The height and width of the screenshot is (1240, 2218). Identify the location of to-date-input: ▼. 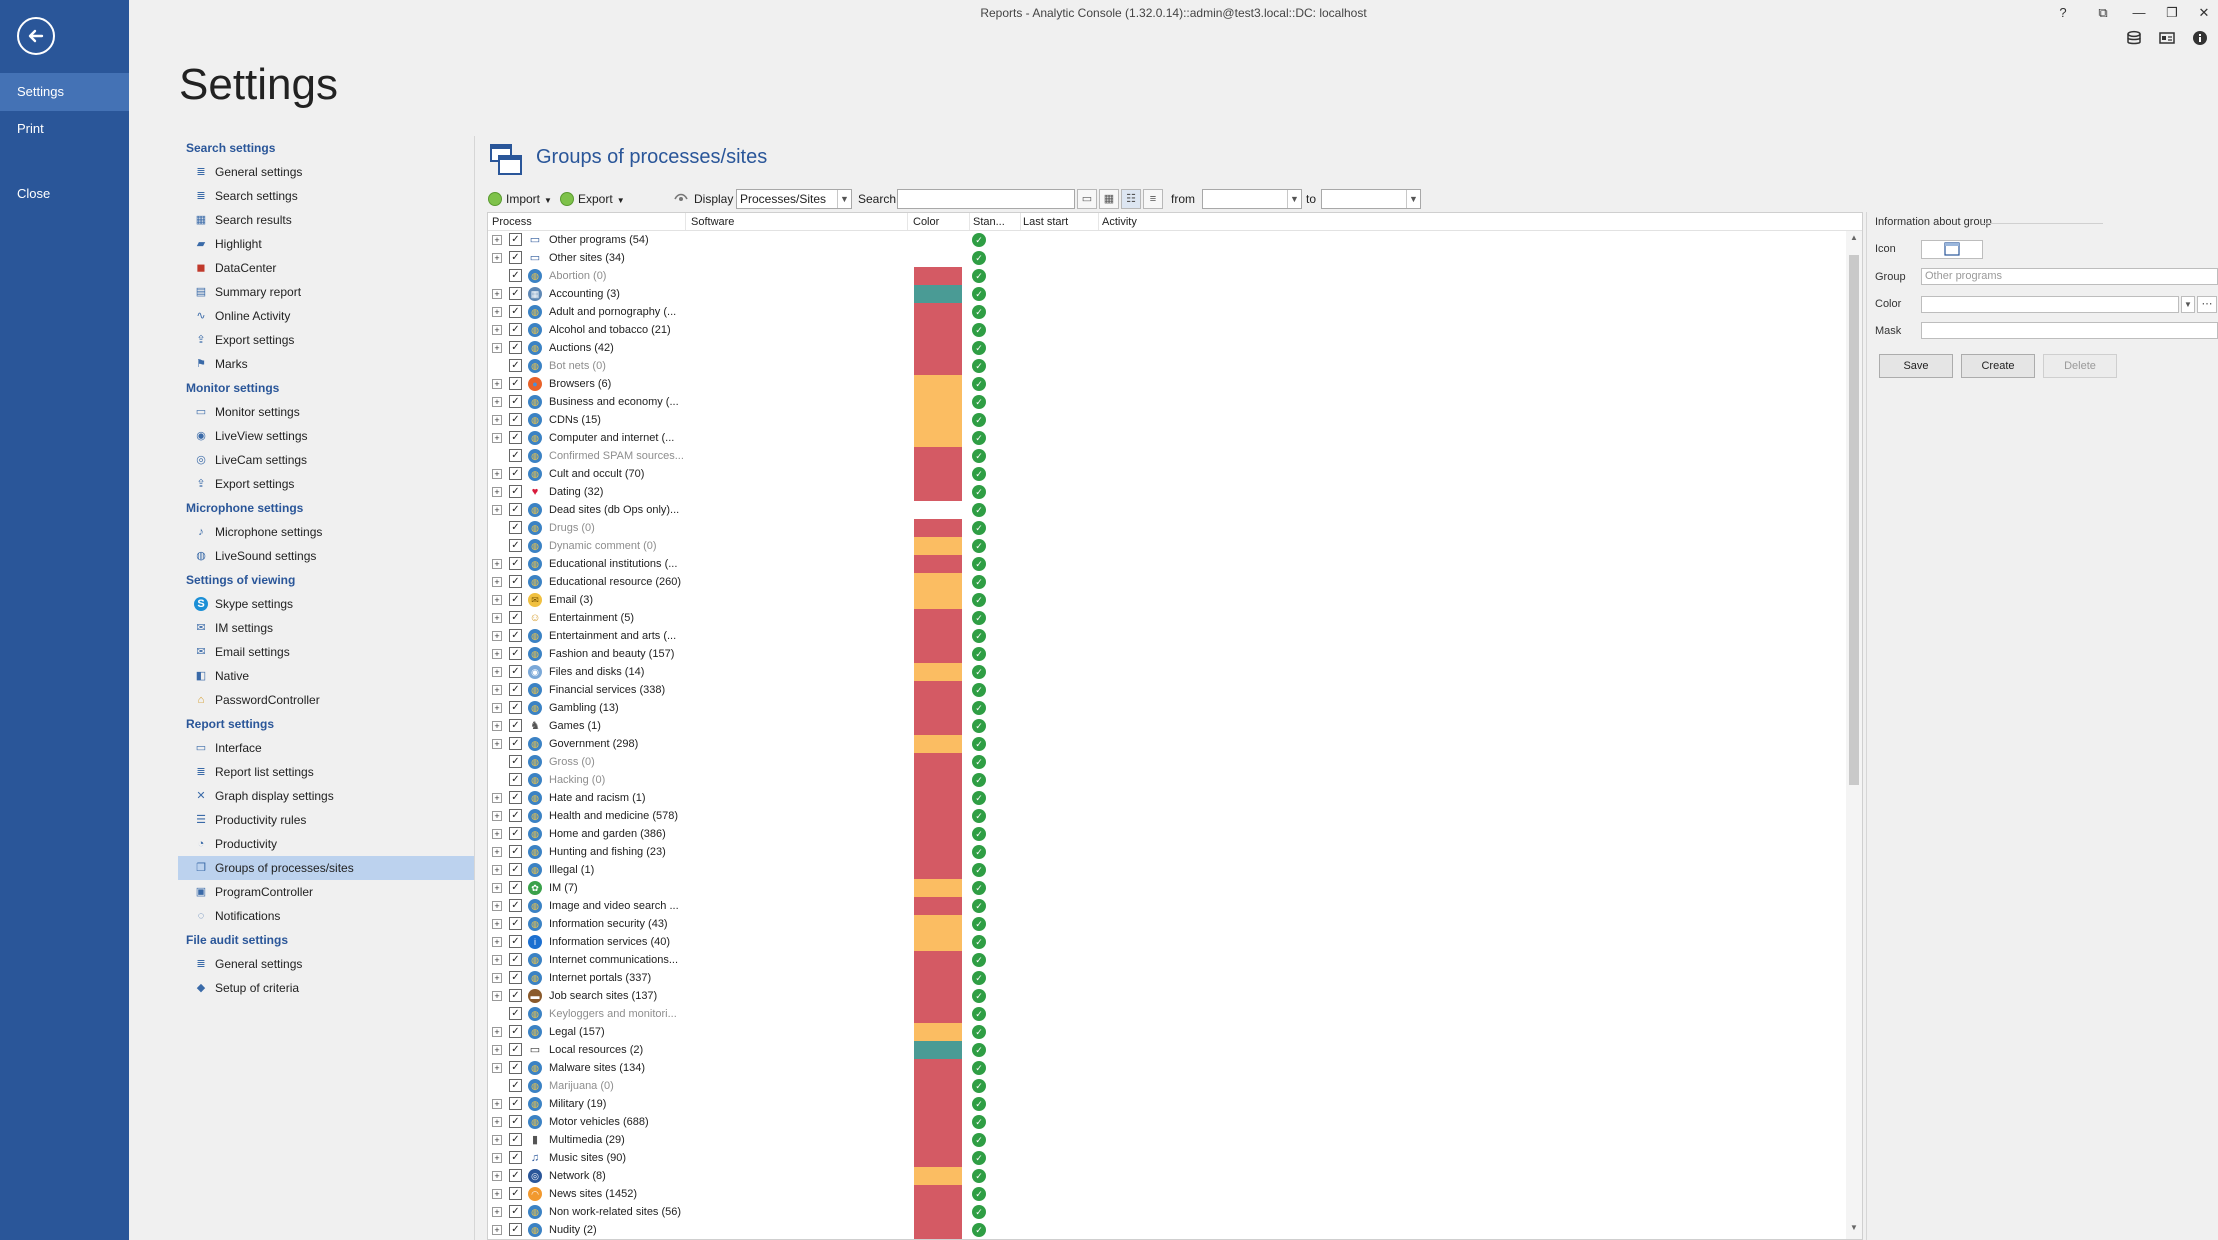
(1371, 199).